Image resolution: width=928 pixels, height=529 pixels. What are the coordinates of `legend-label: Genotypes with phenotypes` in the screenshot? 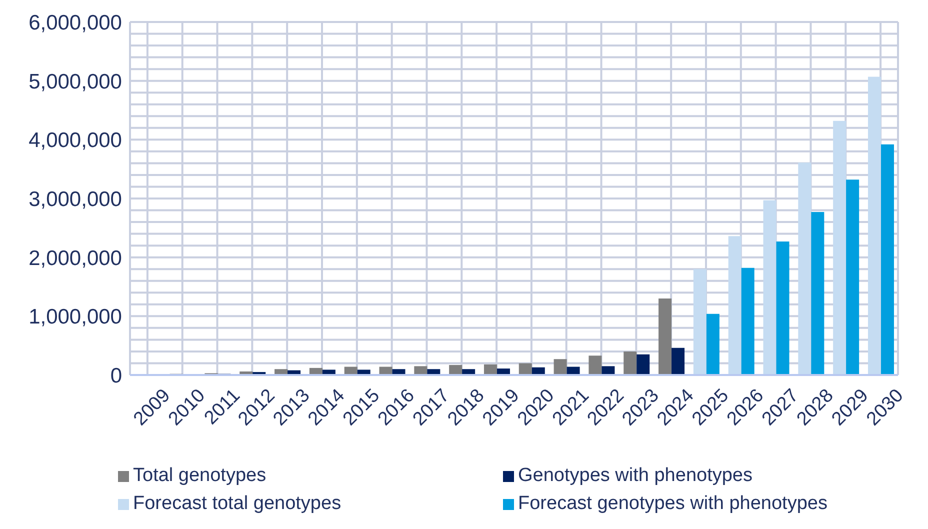 It's located at (635, 476).